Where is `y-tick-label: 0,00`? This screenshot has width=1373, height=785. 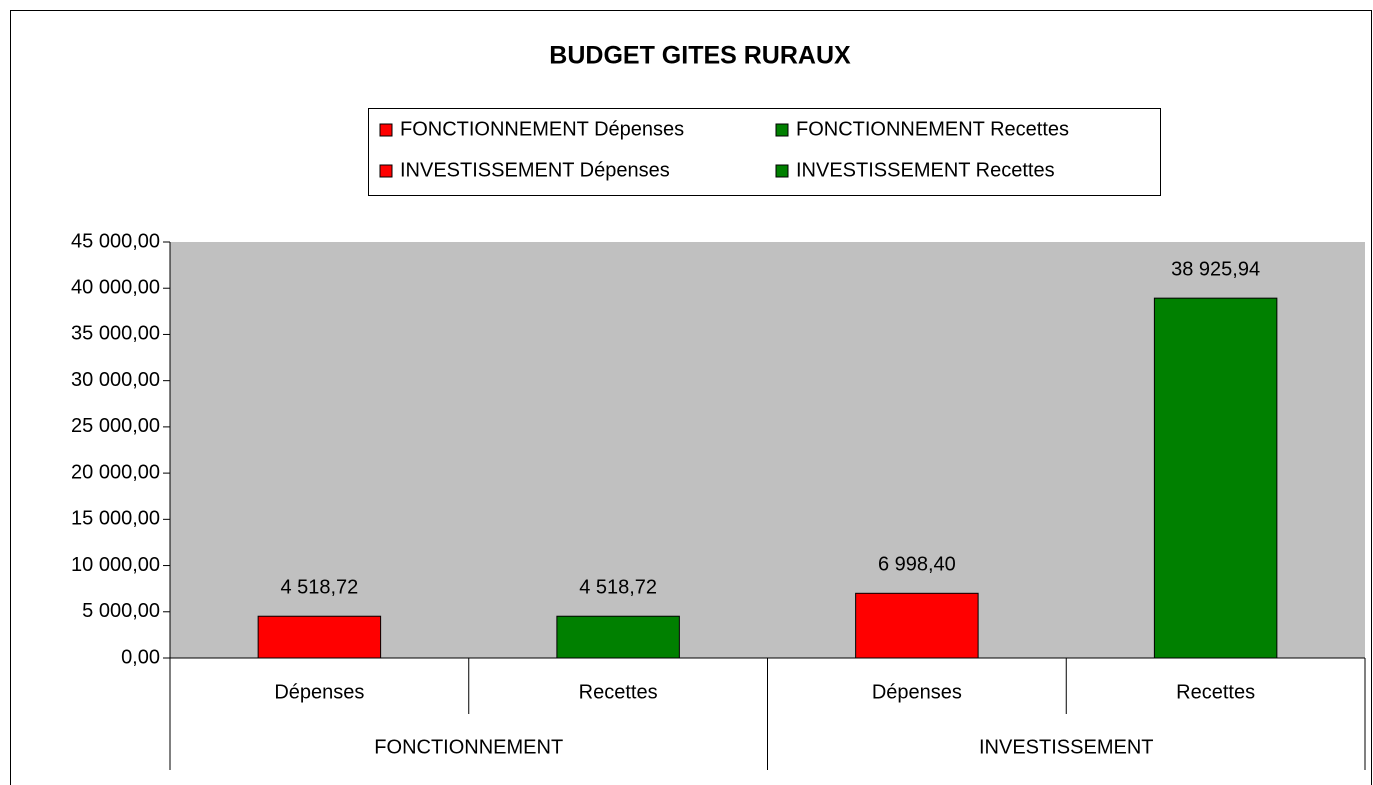 y-tick-label: 0,00 is located at coordinates (140, 657).